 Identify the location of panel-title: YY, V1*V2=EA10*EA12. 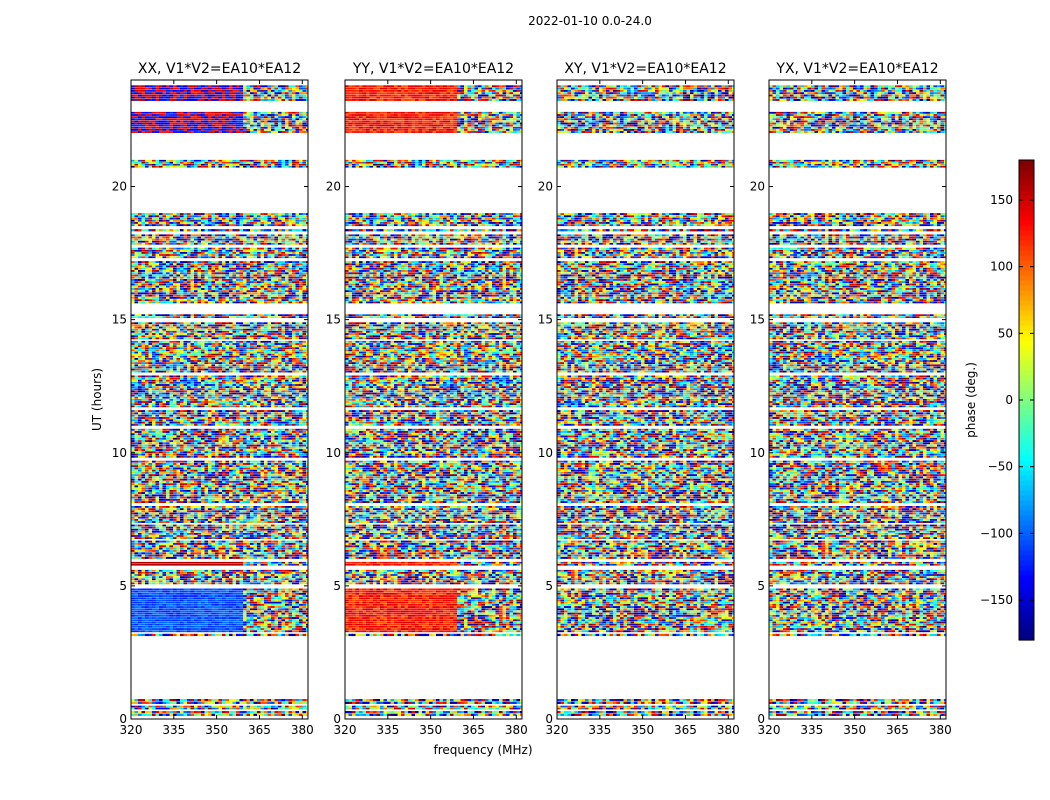
(433, 69).